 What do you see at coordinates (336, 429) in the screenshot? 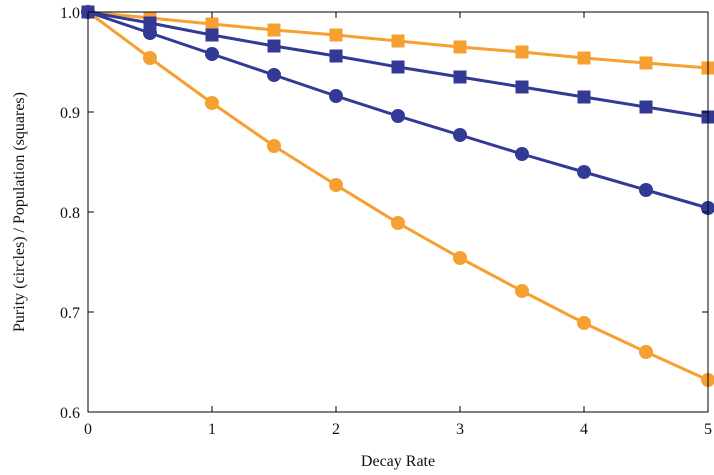
I see `x-tick-label: 2` at bounding box center [336, 429].